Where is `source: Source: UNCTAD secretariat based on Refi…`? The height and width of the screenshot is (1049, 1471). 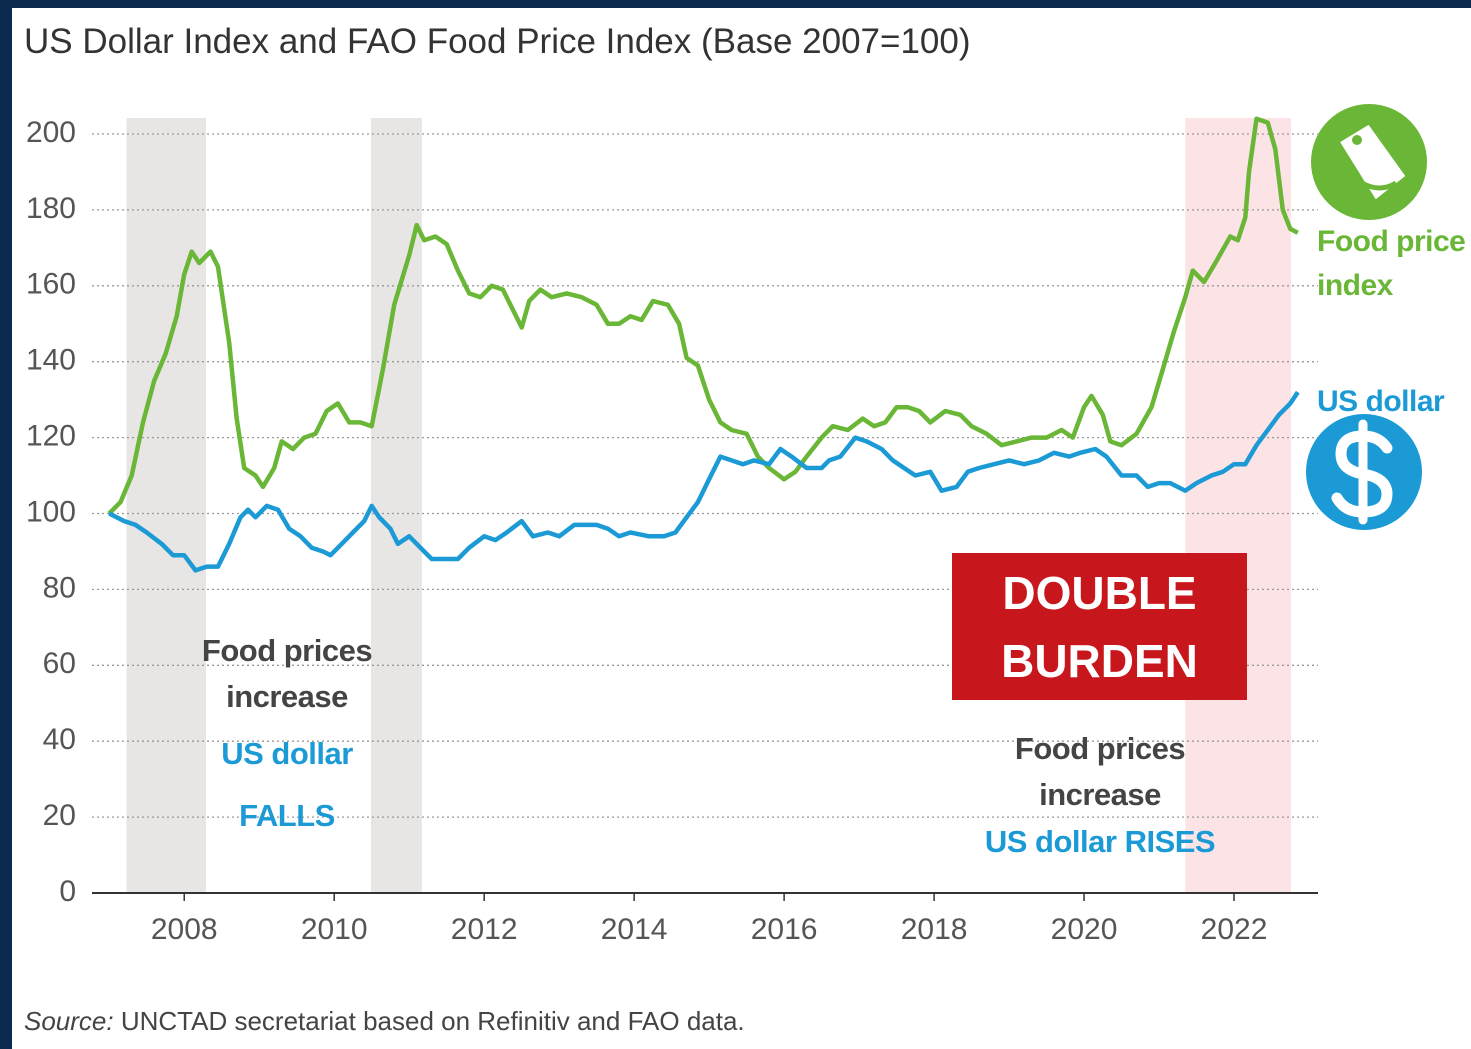
source: Source: UNCTAD secretariat based on Refi… is located at coordinates (384, 1021).